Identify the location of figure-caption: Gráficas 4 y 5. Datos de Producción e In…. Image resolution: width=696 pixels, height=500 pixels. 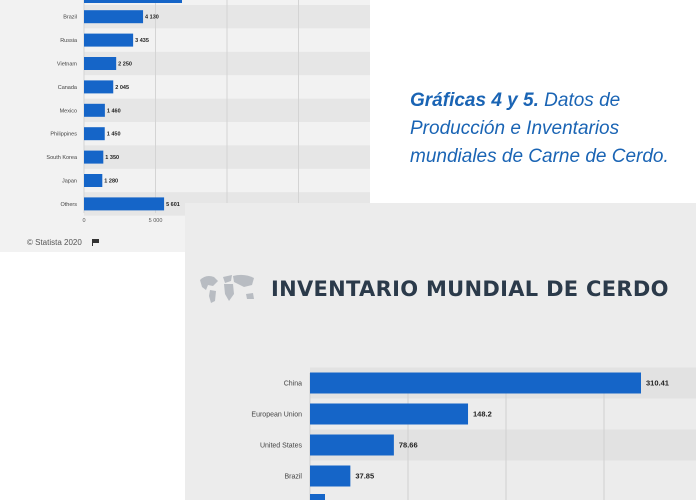
(540, 129).